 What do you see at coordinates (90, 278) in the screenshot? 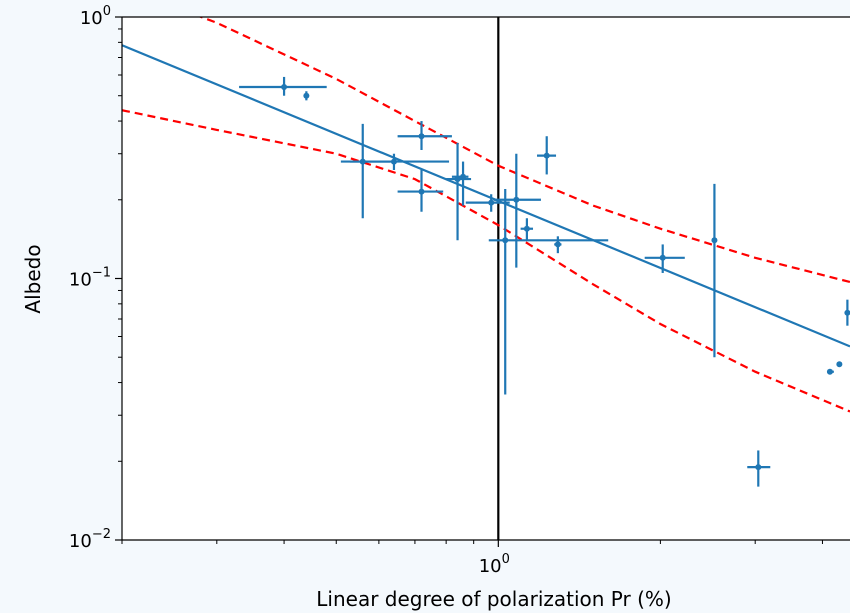
I see `y-tick-label: 10⁻¹` at bounding box center [90, 278].